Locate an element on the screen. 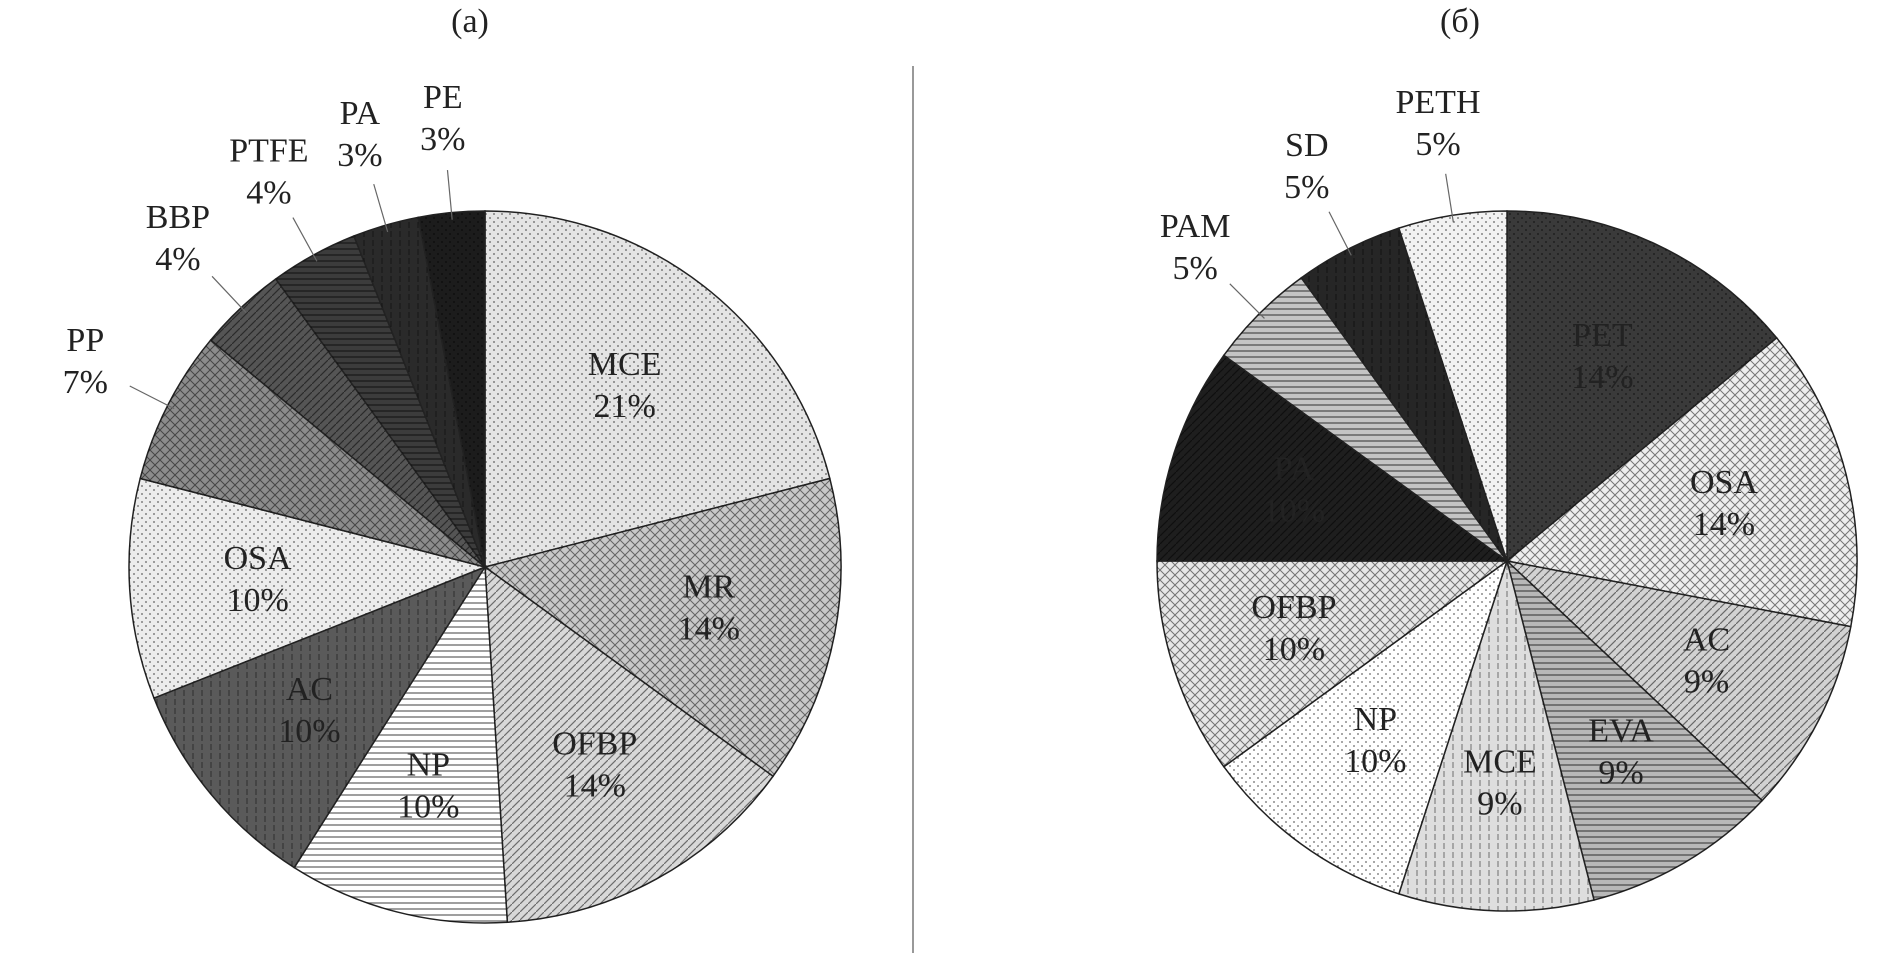 The width and height of the screenshot is (1881, 953). slice-label: BBP is located at coordinates (178, 217).